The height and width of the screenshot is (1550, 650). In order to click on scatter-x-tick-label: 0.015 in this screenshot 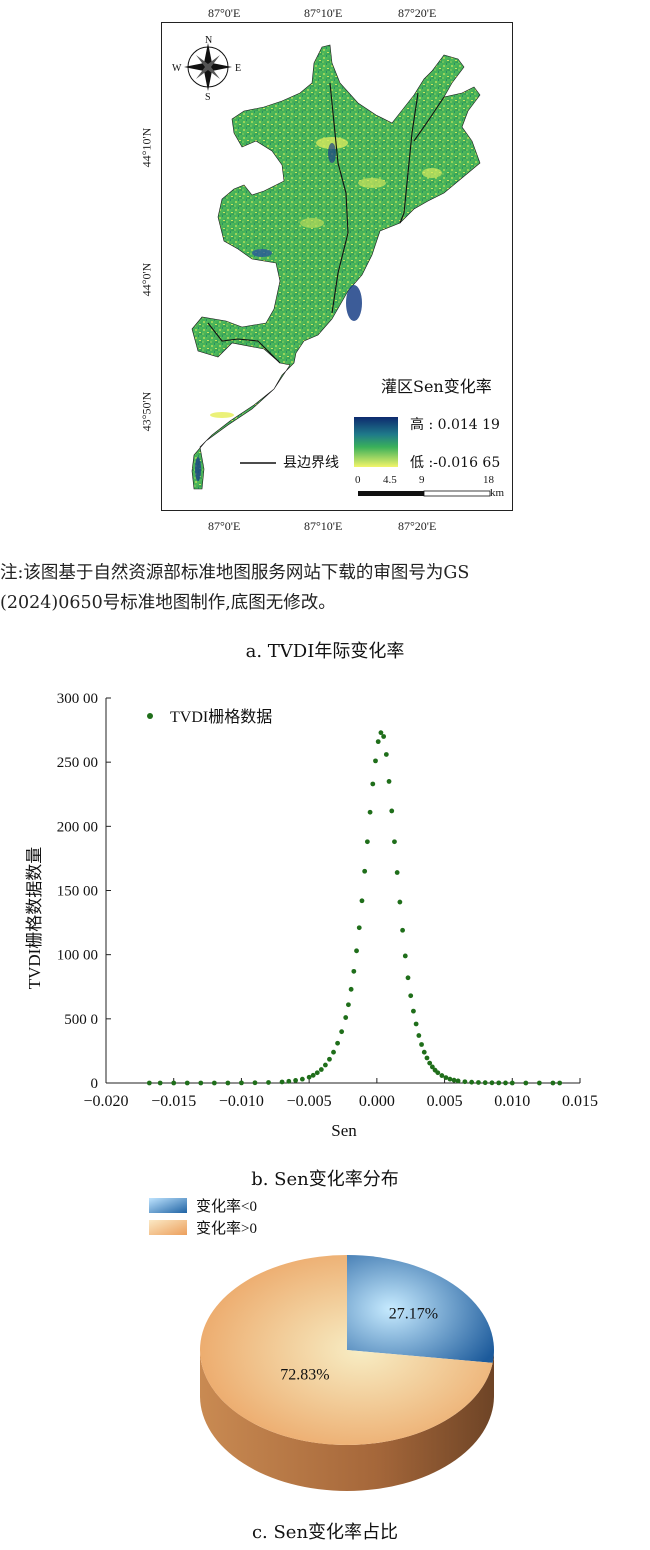, I will do `click(580, 1101)`.